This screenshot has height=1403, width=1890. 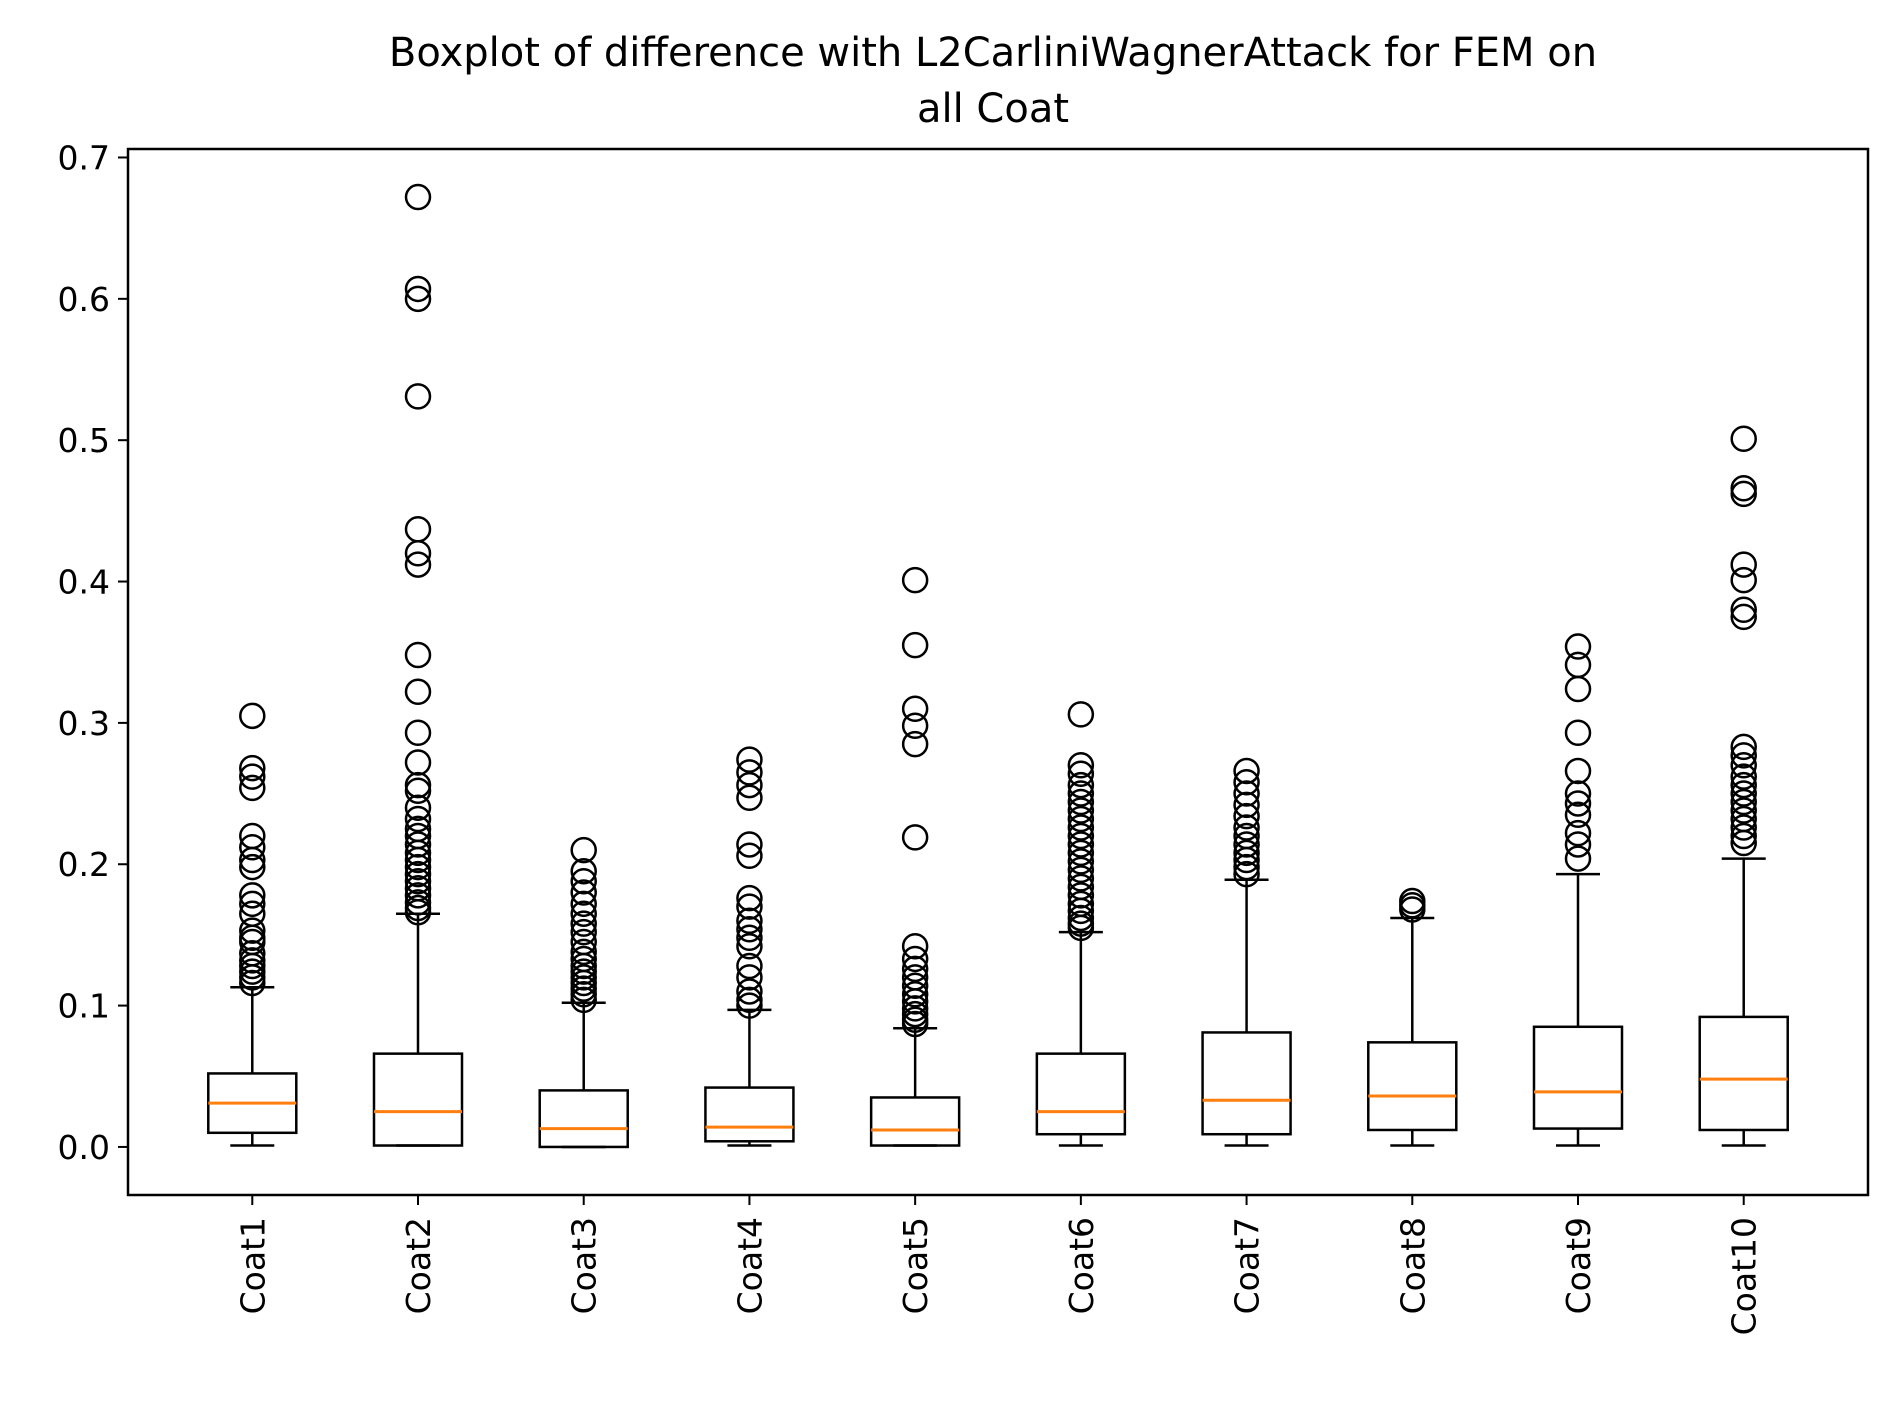 What do you see at coordinates (84, 299) in the screenshot?
I see `y-tick-label-6: 0.6` at bounding box center [84, 299].